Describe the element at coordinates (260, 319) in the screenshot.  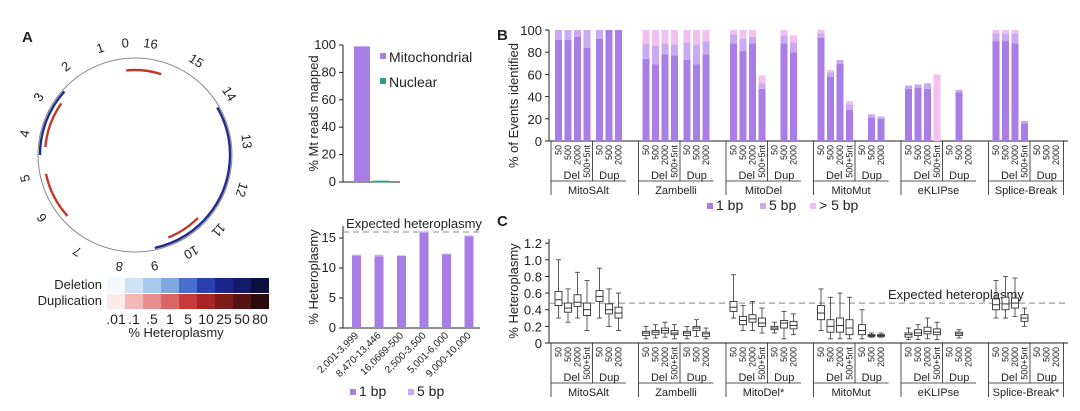
I see `legend-tick-label: 80` at that location.